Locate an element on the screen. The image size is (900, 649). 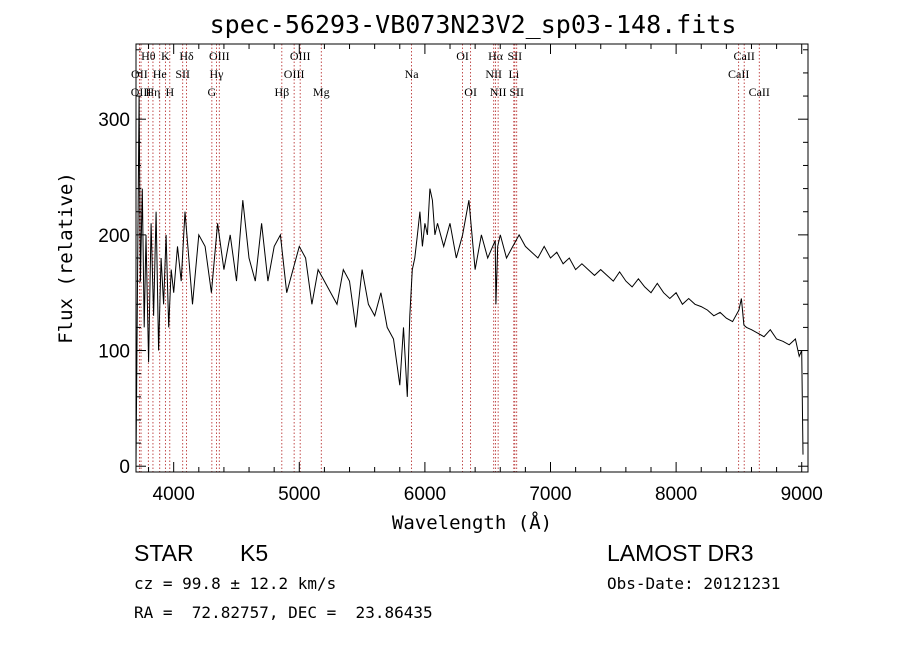
emission-line-label: Hβ is located at coordinates (281, 92).